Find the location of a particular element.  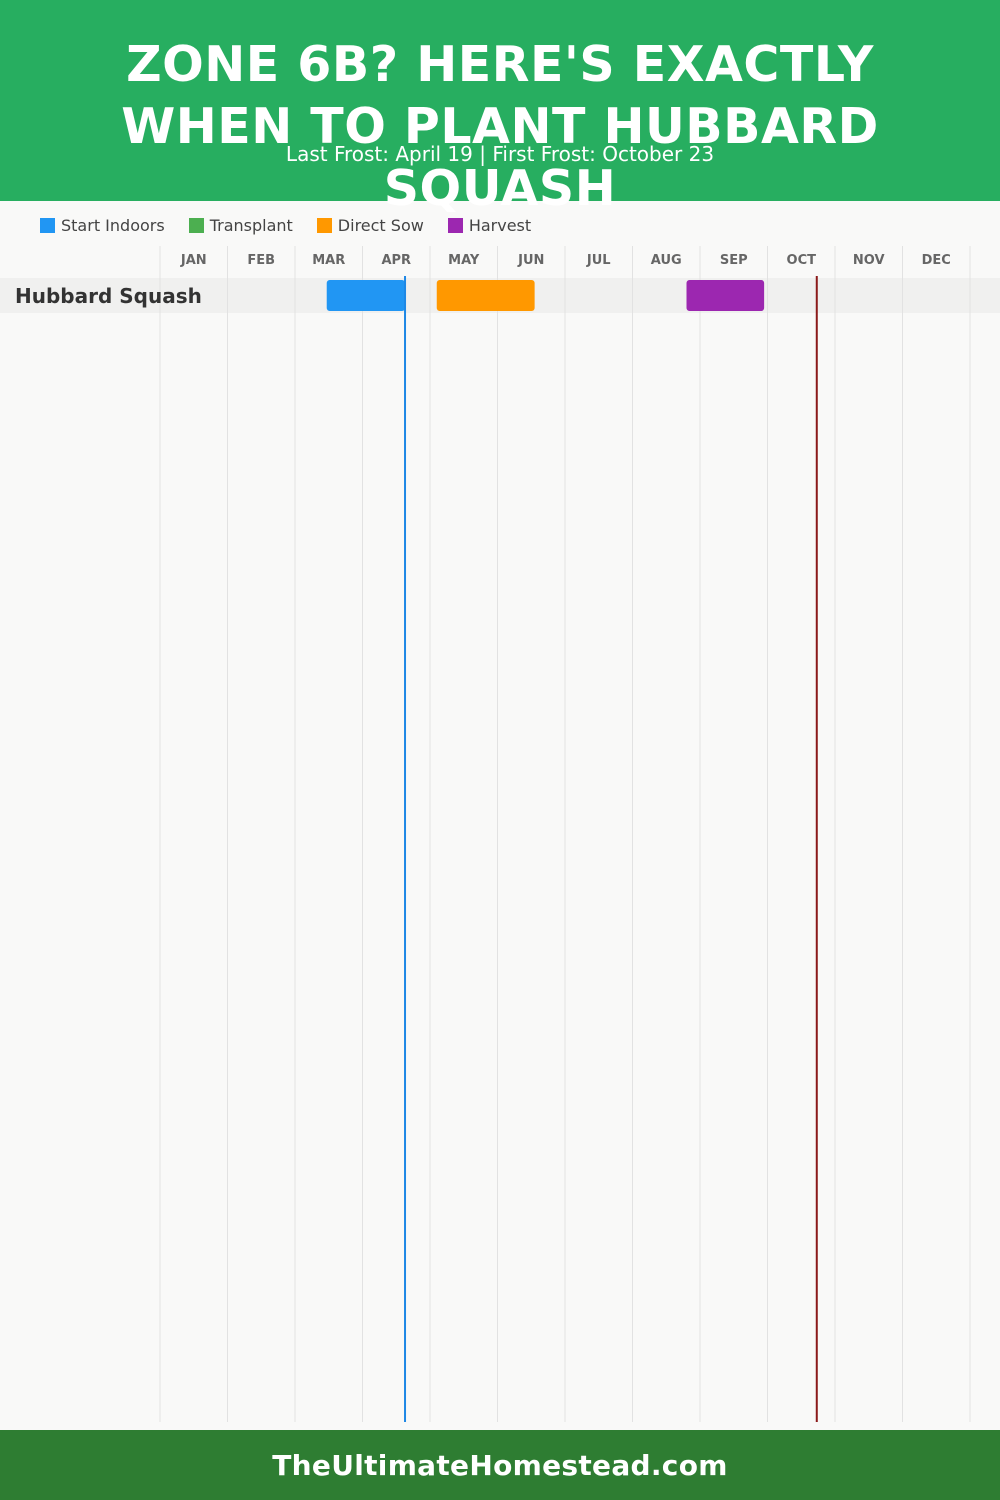

legend-item-start-indoors: Start Indoors is located at coordinates (102, 225).